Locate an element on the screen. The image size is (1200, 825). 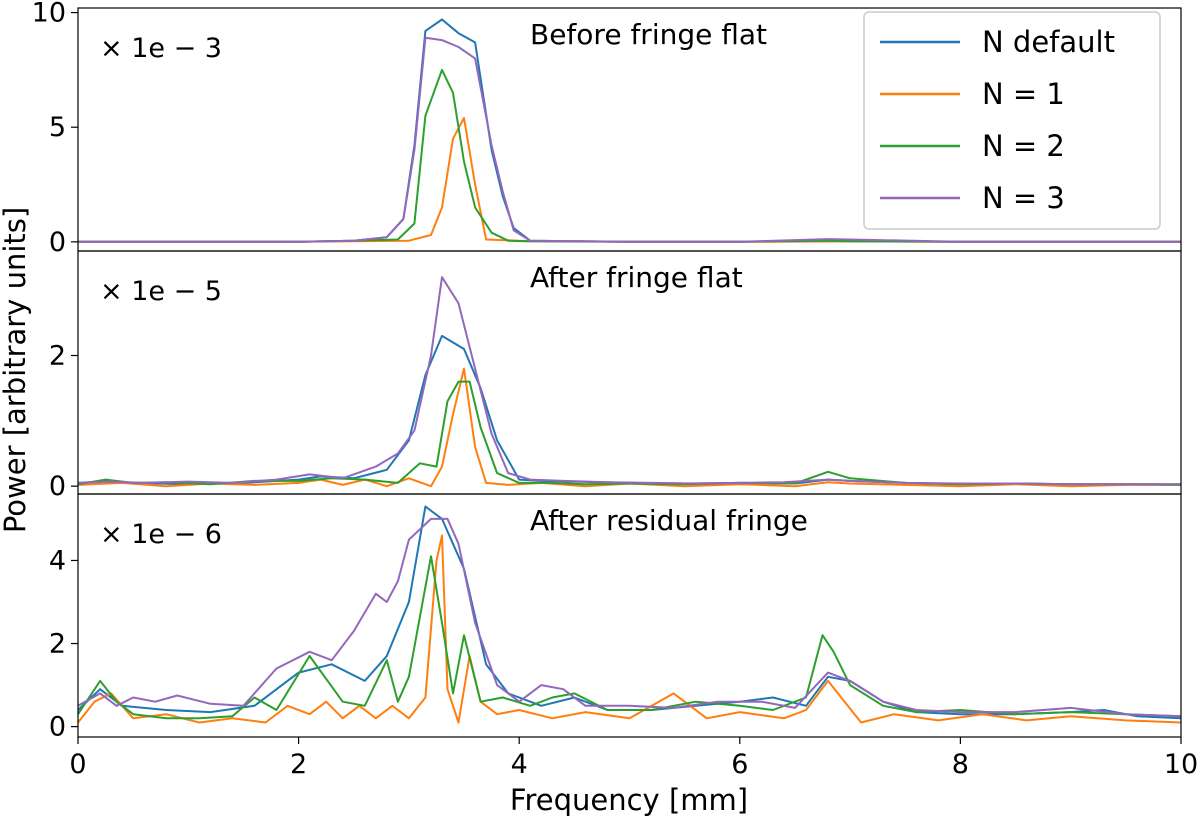
y-tick-label: 5 is located at coordinates (57, 127).